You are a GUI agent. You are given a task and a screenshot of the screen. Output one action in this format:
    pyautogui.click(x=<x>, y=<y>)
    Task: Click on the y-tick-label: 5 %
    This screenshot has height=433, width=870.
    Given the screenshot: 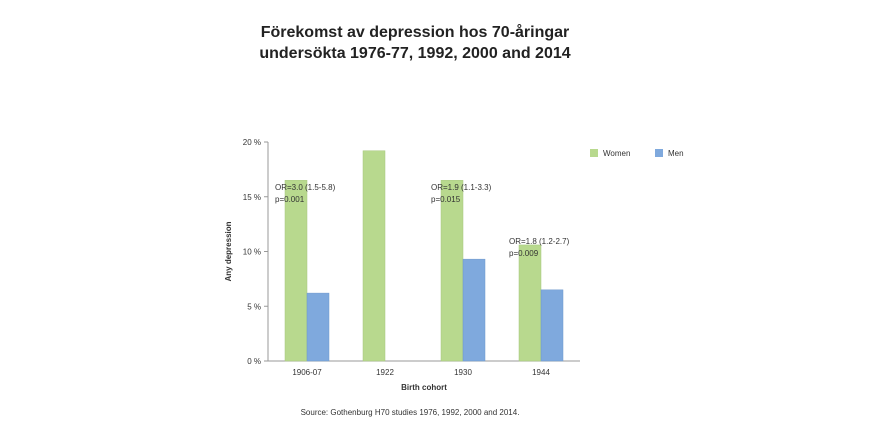 What is the action you would take?
    pyautogui.click(x=254, y=306)
    